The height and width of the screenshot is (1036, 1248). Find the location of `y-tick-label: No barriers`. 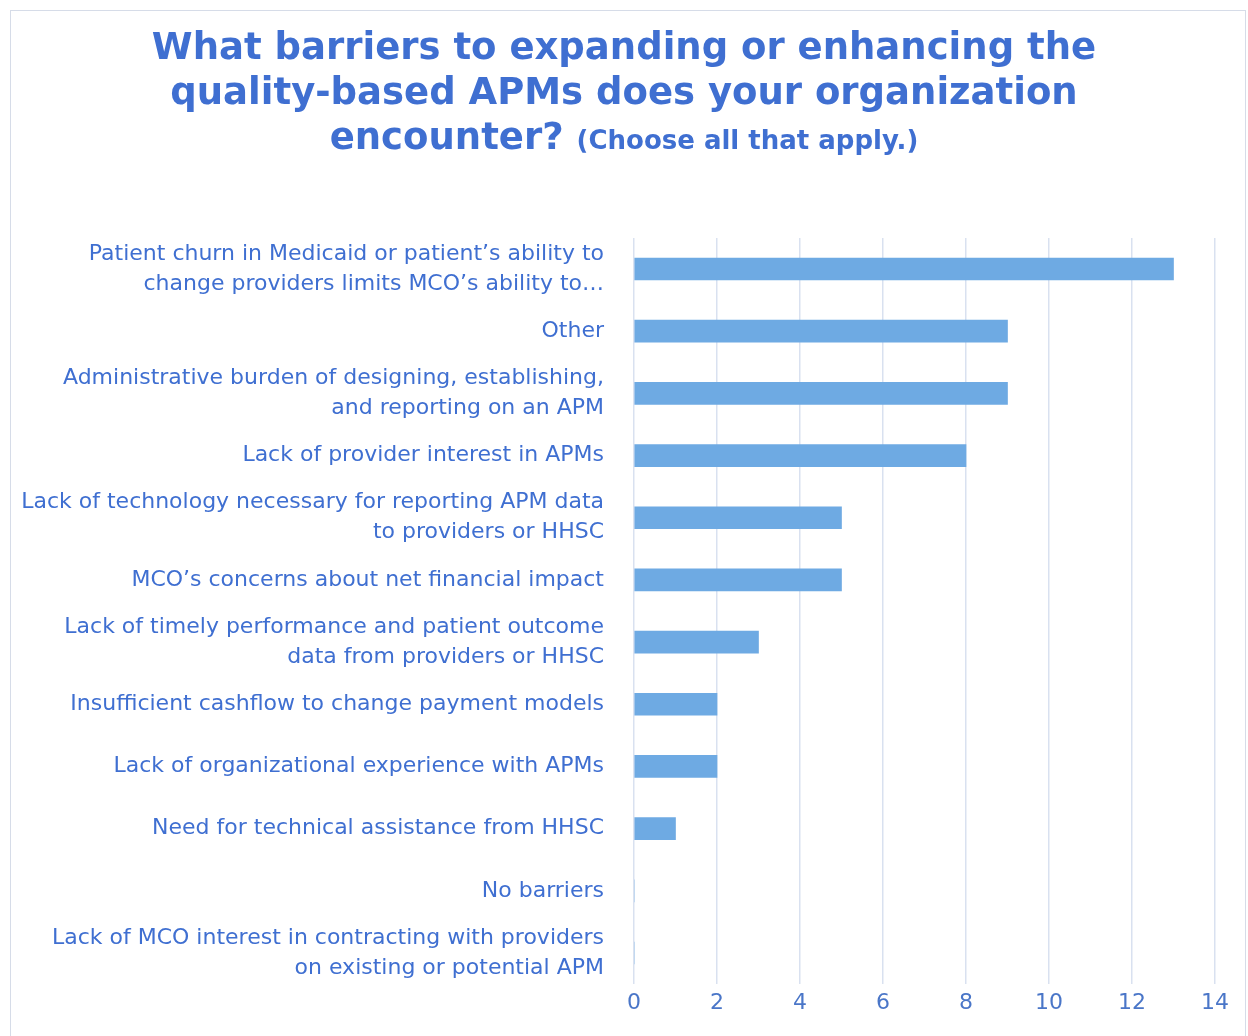

y-tick-label: No barriers is located at coordinates (542, 889).